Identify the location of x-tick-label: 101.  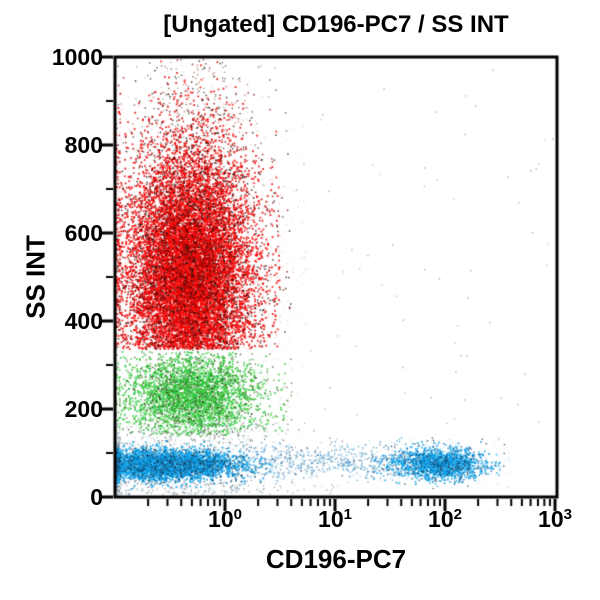
(335, 519).